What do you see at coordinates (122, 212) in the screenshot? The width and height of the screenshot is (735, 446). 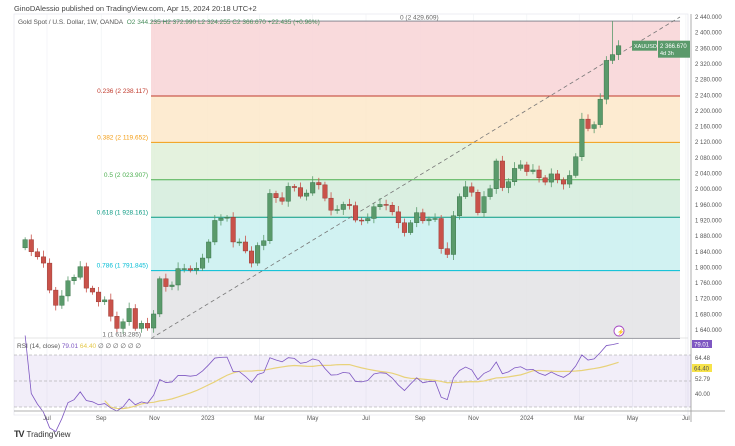 I see `fib-level-label: 0.618 (1 928.161)` at bounding box center [122, 212].